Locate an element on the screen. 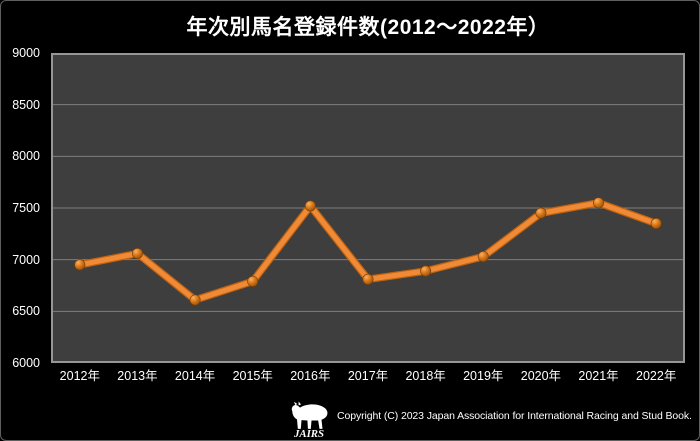  jairs-logo-text: JAIRS is located at coordinates (308, 433).